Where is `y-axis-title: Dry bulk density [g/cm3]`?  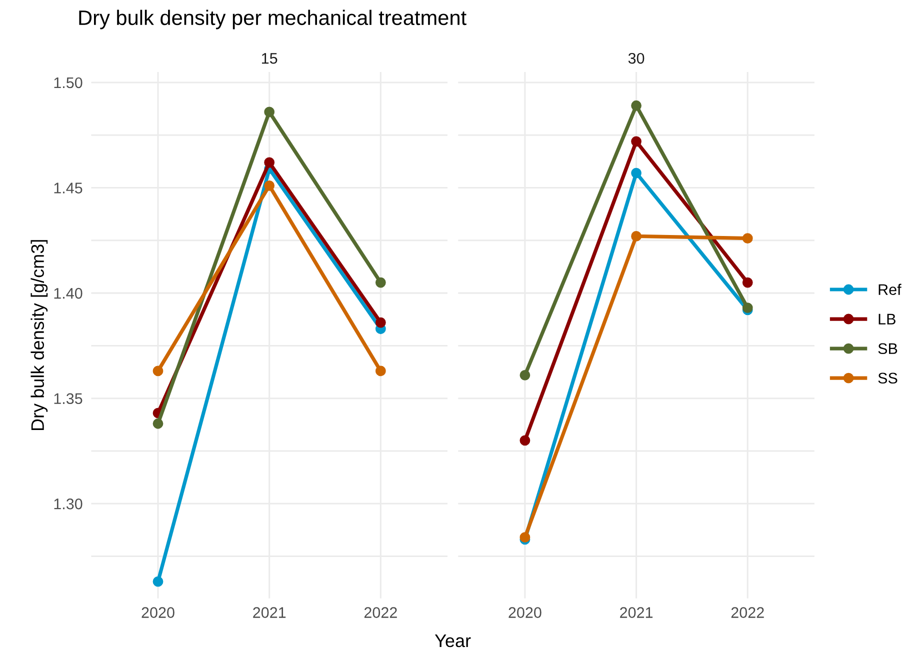 y-axis-title: Dry bulk density [g/cm3] is located at coordinates (39, 335).